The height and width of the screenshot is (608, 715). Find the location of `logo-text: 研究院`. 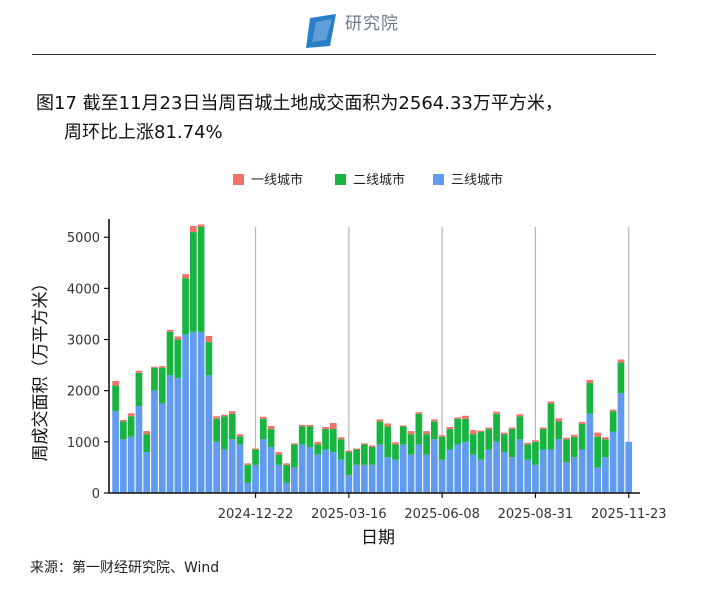

logo-text: 研究院 is located at coordinates (372, 24).